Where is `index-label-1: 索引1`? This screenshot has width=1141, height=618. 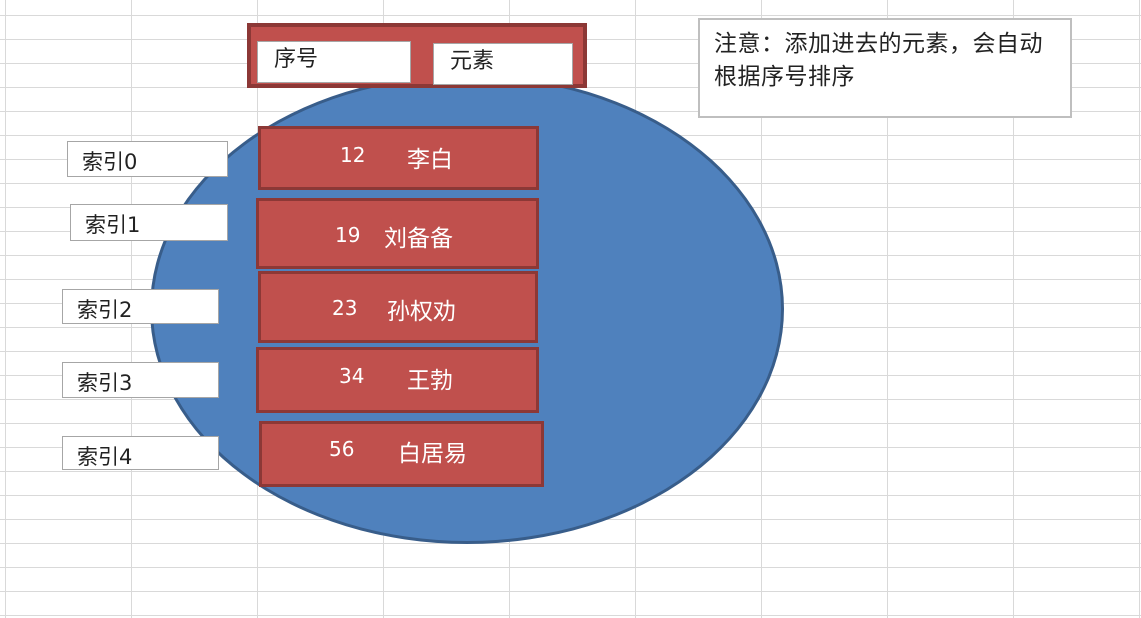 index-label-1: 索引1 is located at coordinates (149, 222).